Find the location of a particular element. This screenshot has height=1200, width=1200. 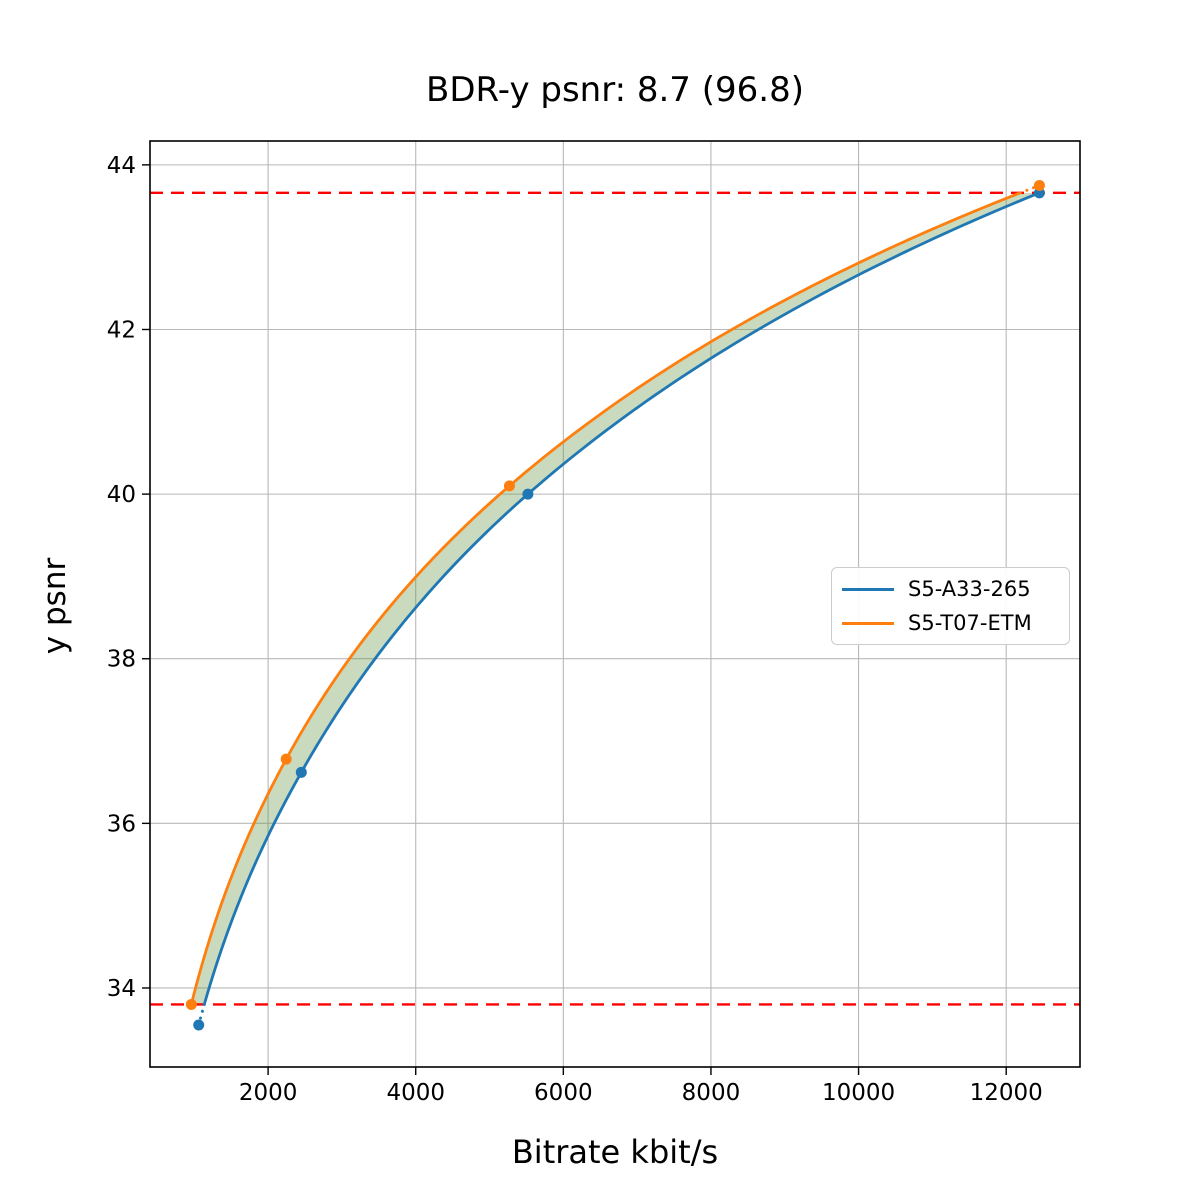

legend-label: S5-T07-ETM is located at coordinates (970, 623).